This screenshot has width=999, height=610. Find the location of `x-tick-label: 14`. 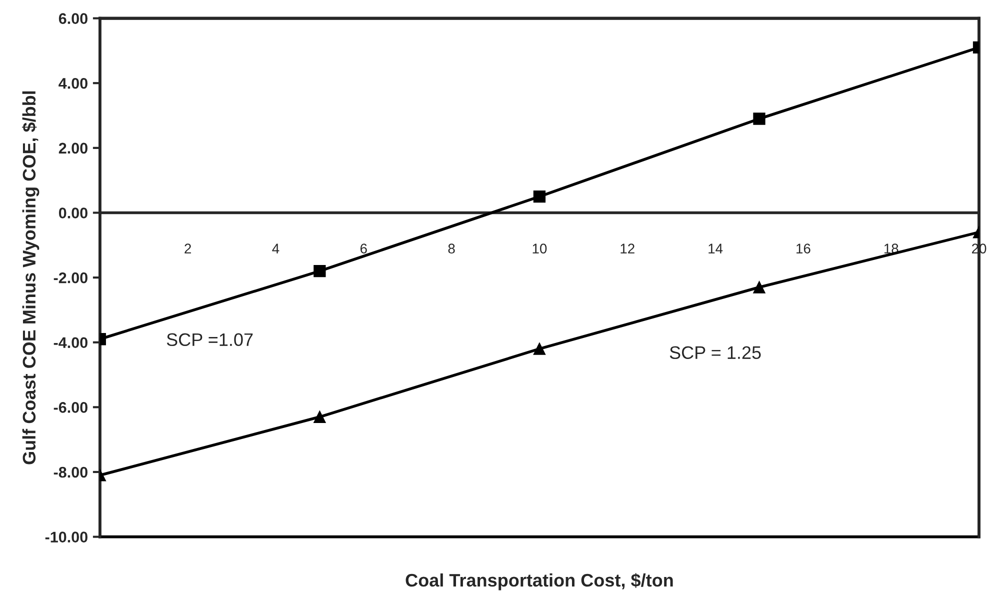

x-tick-label: 14 is located at coordinates (715, 249).